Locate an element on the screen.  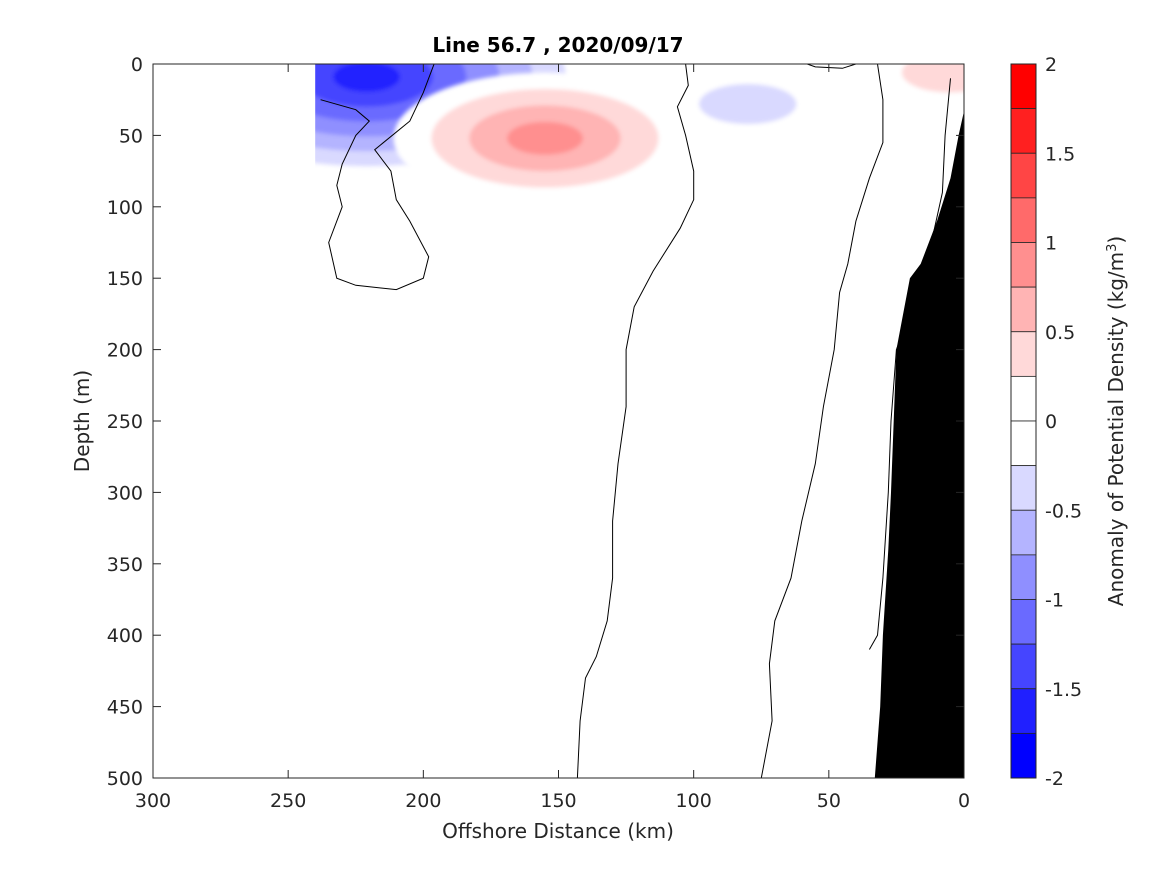
colorbar-frame is located at coordinates (1023, 421).